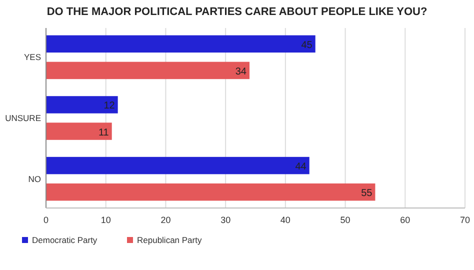  Describe the element at coordinates (105, 220) in the screenshot. I see `x-tick-label: 10` at that location.